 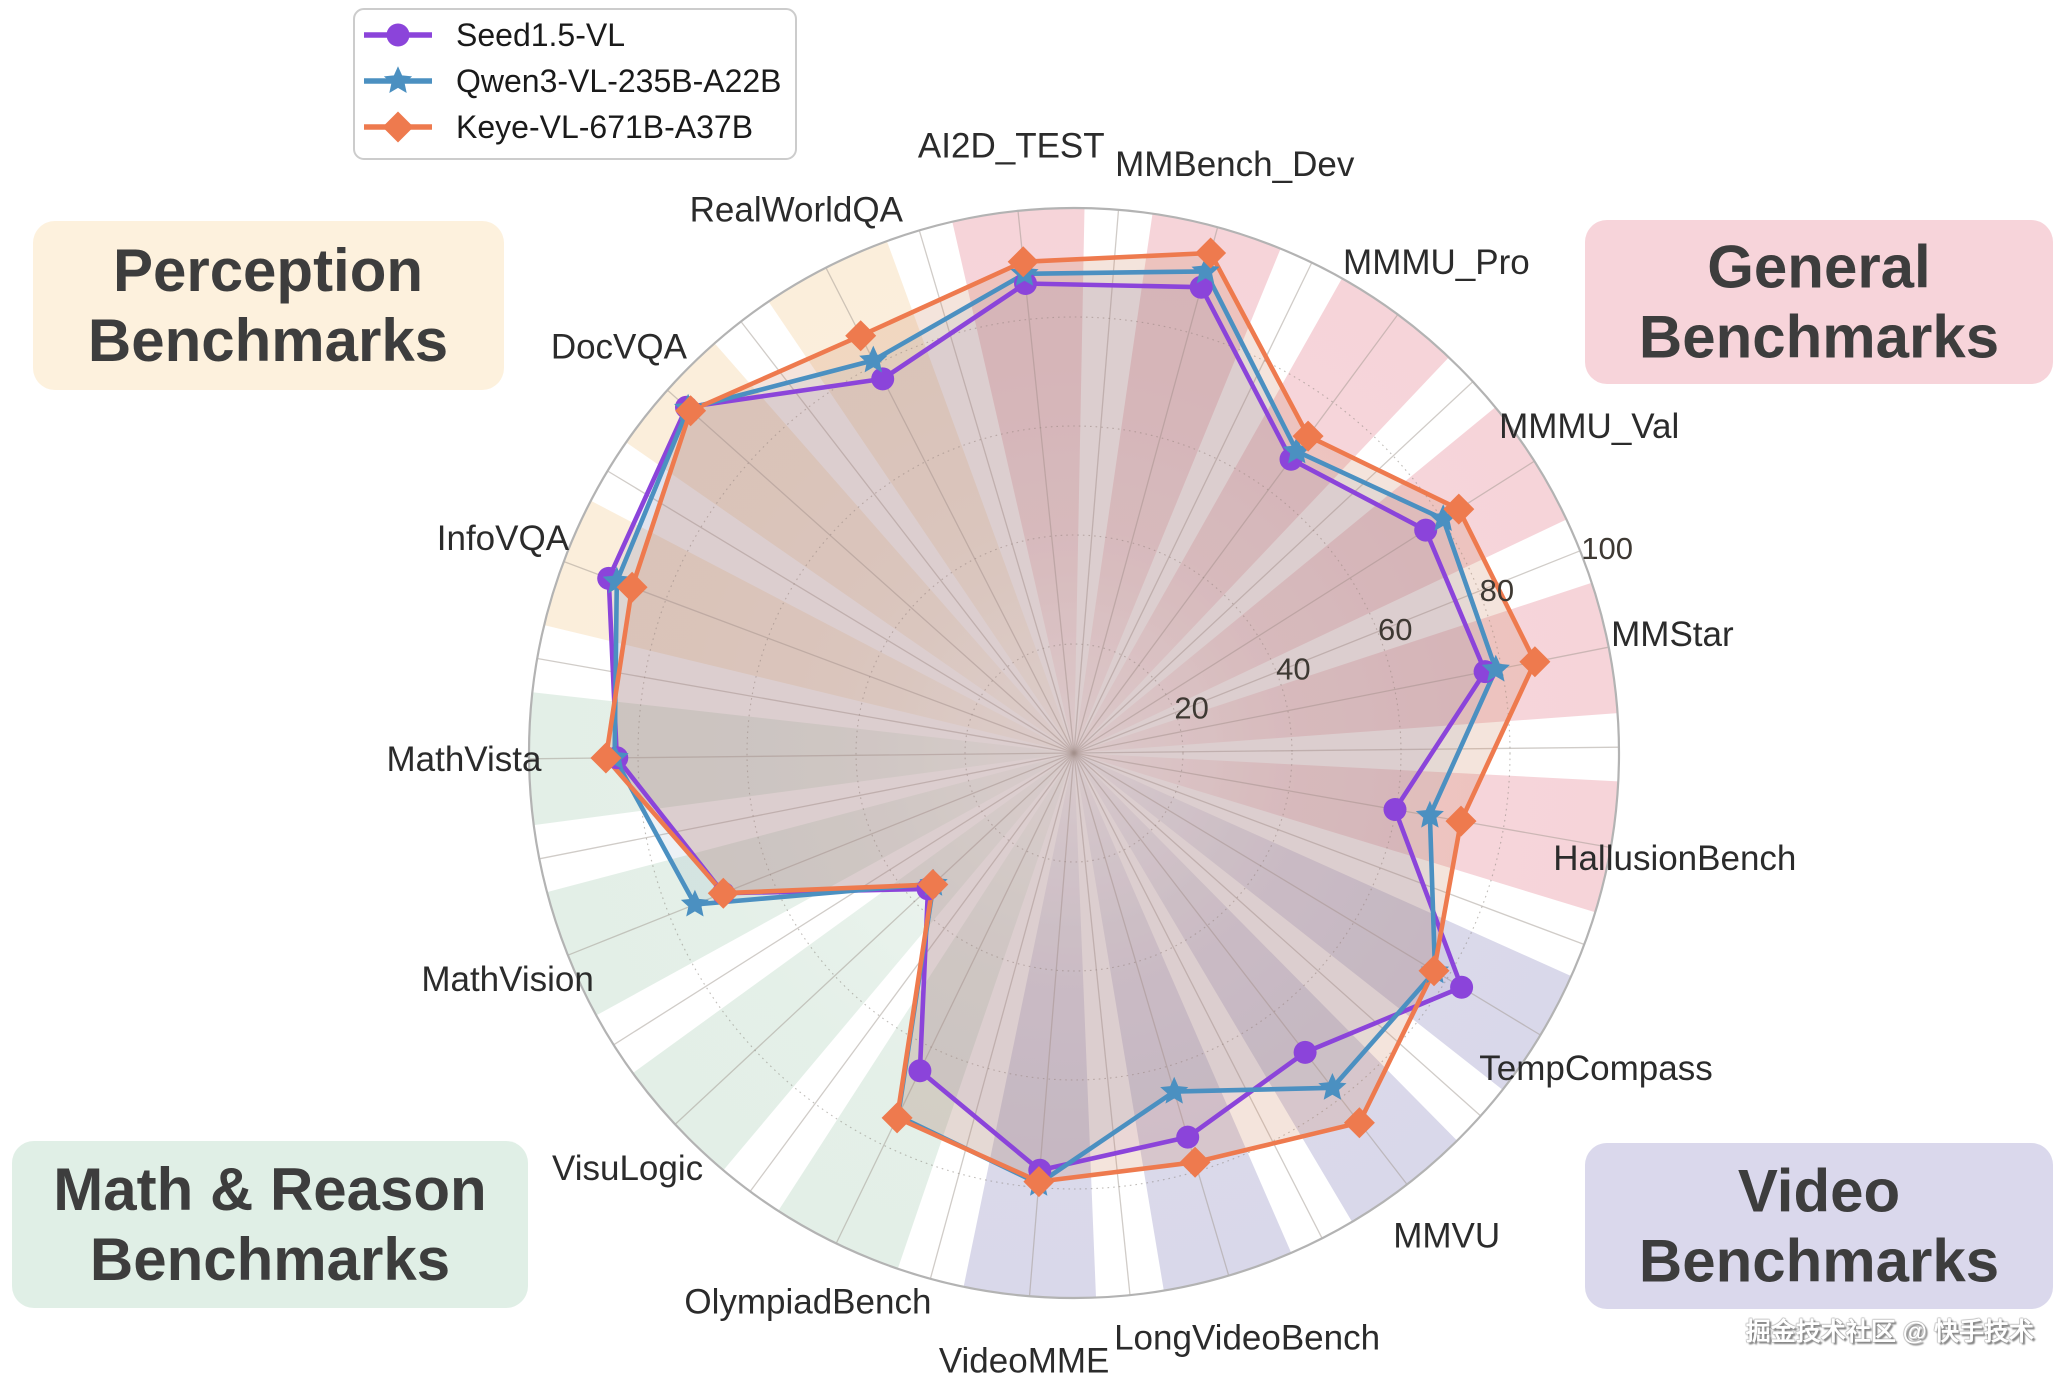 What do you see at coordinates (1436, 262) in the screenshot?
I see `svg-text: MMMU_Pro` at bounding box center [1436, 262].